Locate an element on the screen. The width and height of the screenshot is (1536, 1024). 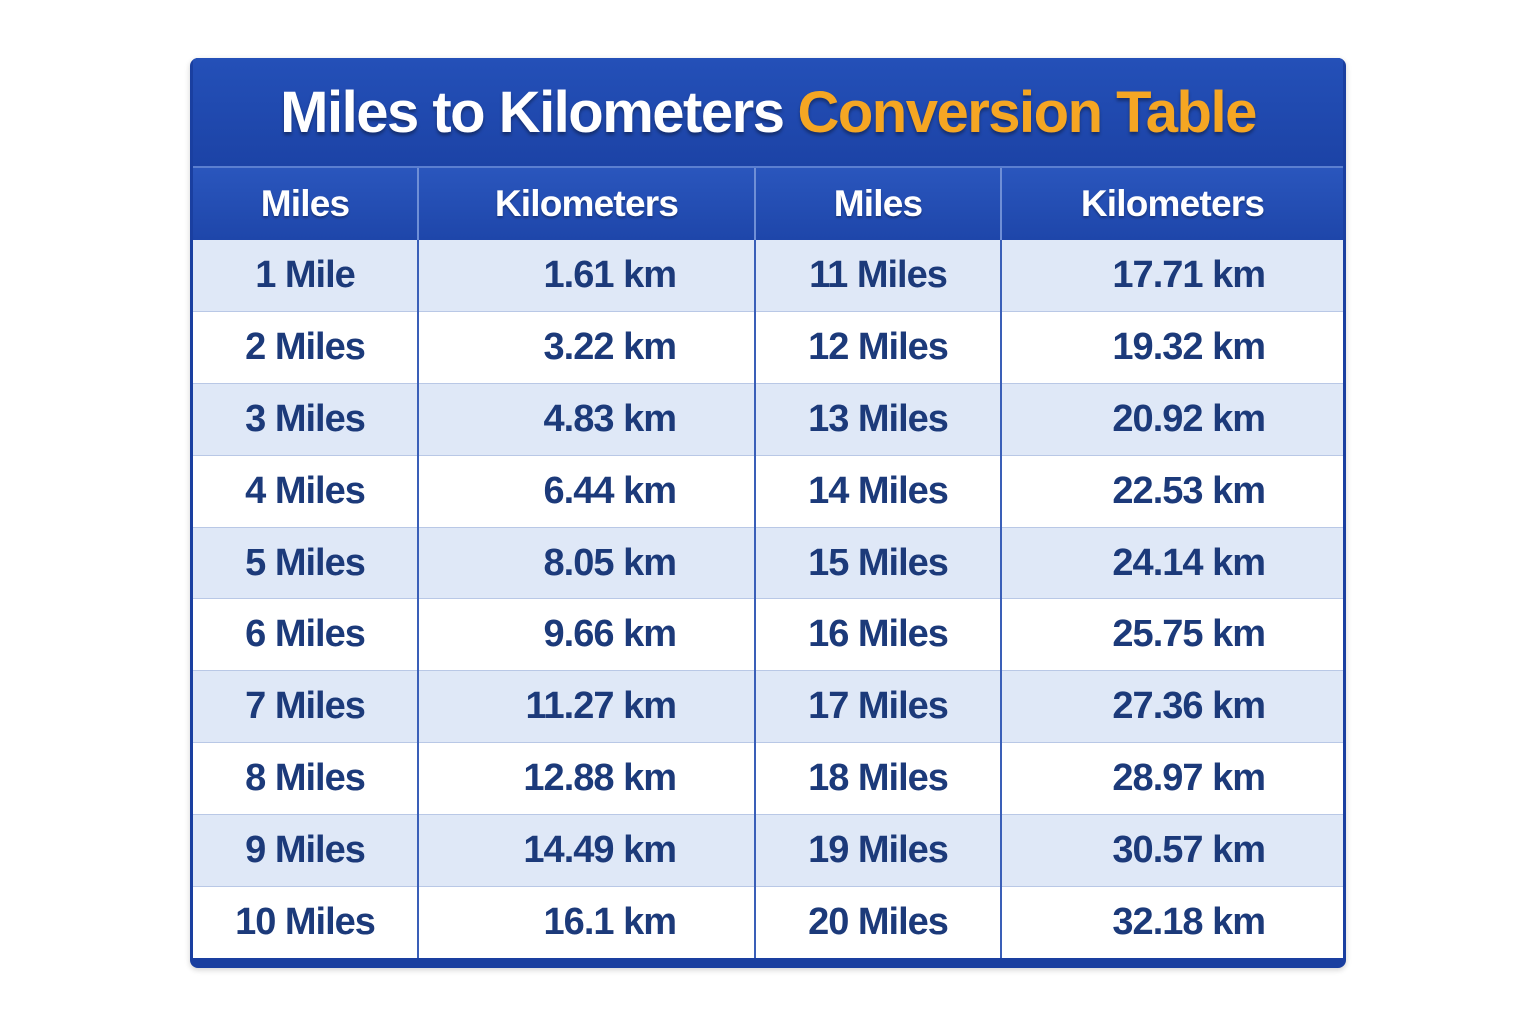
km-cell: 8.05 km is located at coordinates (587, 563).